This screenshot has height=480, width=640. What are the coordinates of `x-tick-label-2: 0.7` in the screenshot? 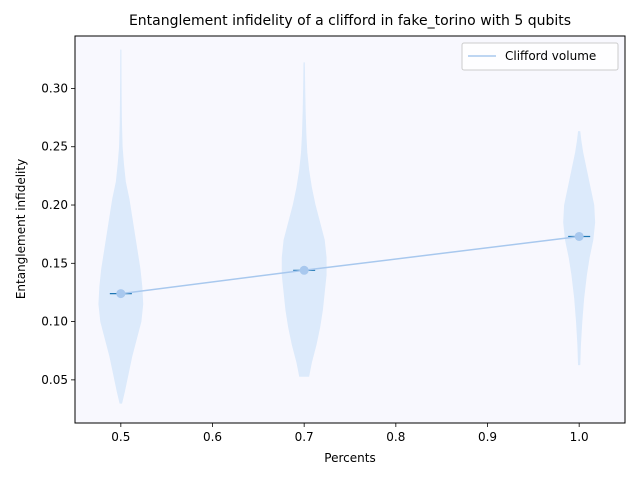 It's located at (304, 437).